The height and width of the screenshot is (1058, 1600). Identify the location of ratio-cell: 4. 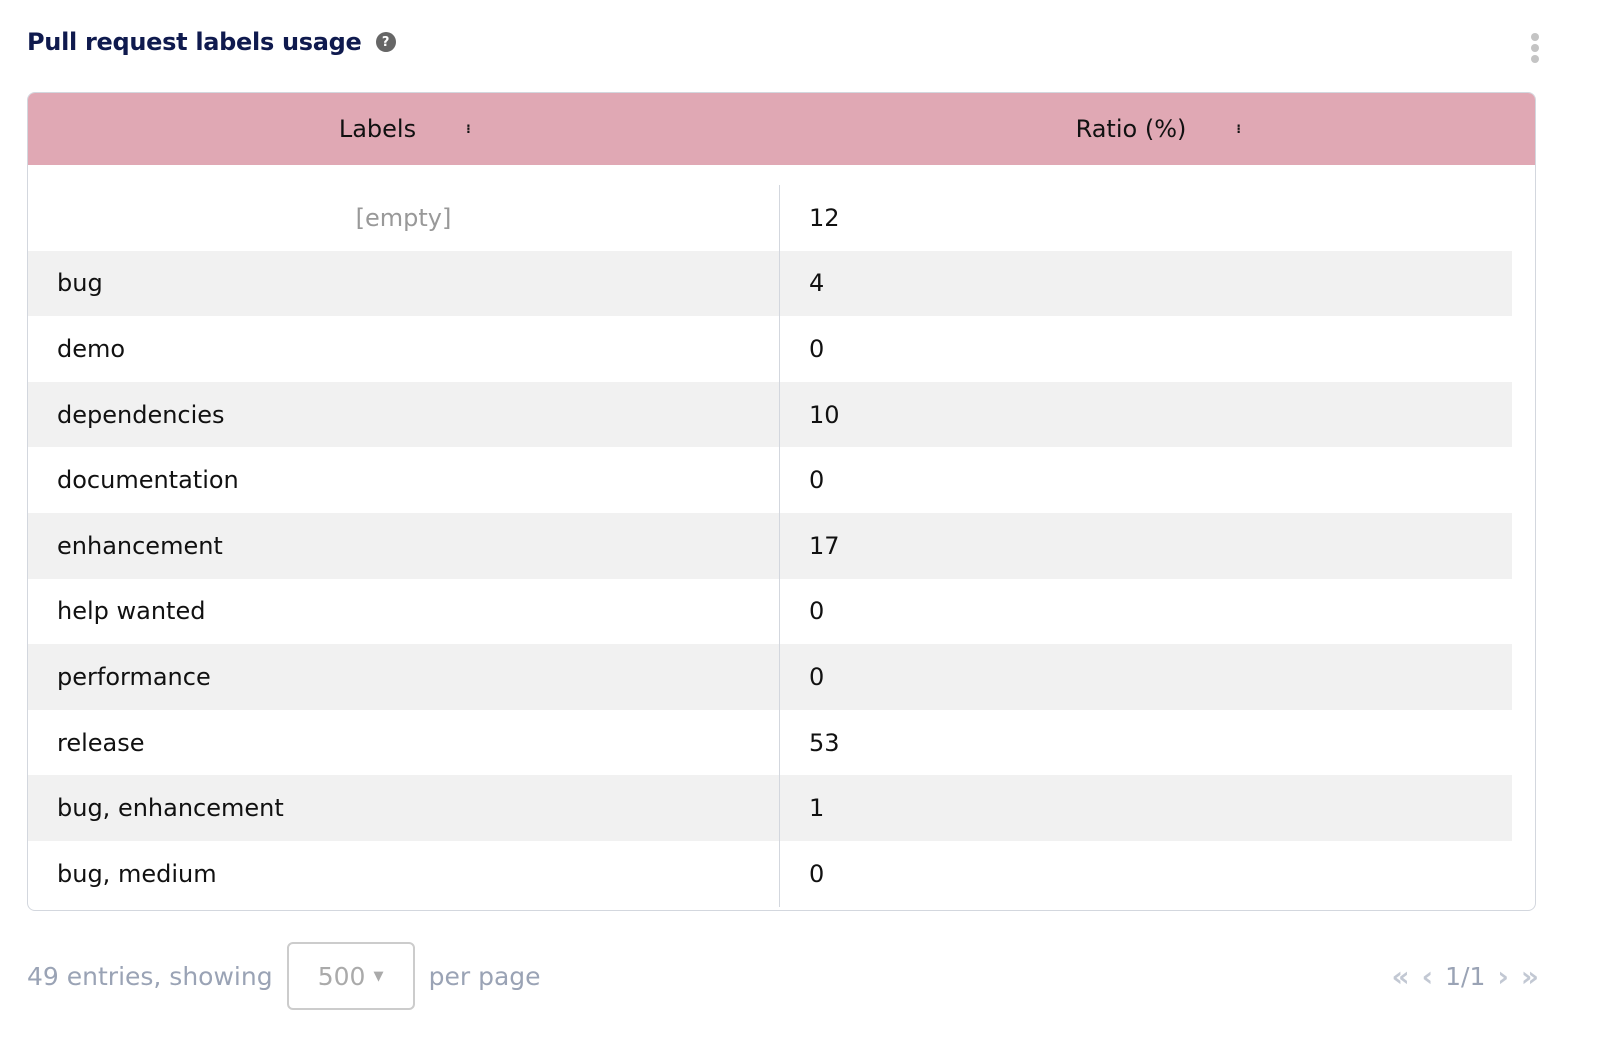
(817, 283).